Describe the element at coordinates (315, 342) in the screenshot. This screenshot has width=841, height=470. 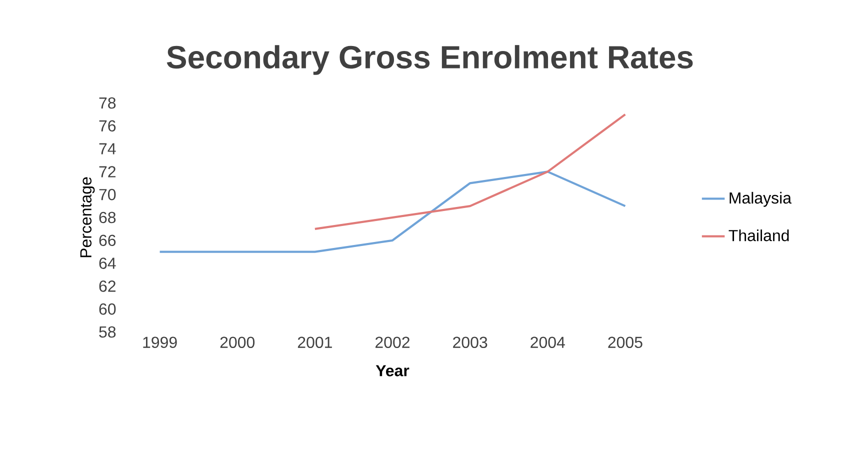
I see `x-tick-label: 2001` at that location.